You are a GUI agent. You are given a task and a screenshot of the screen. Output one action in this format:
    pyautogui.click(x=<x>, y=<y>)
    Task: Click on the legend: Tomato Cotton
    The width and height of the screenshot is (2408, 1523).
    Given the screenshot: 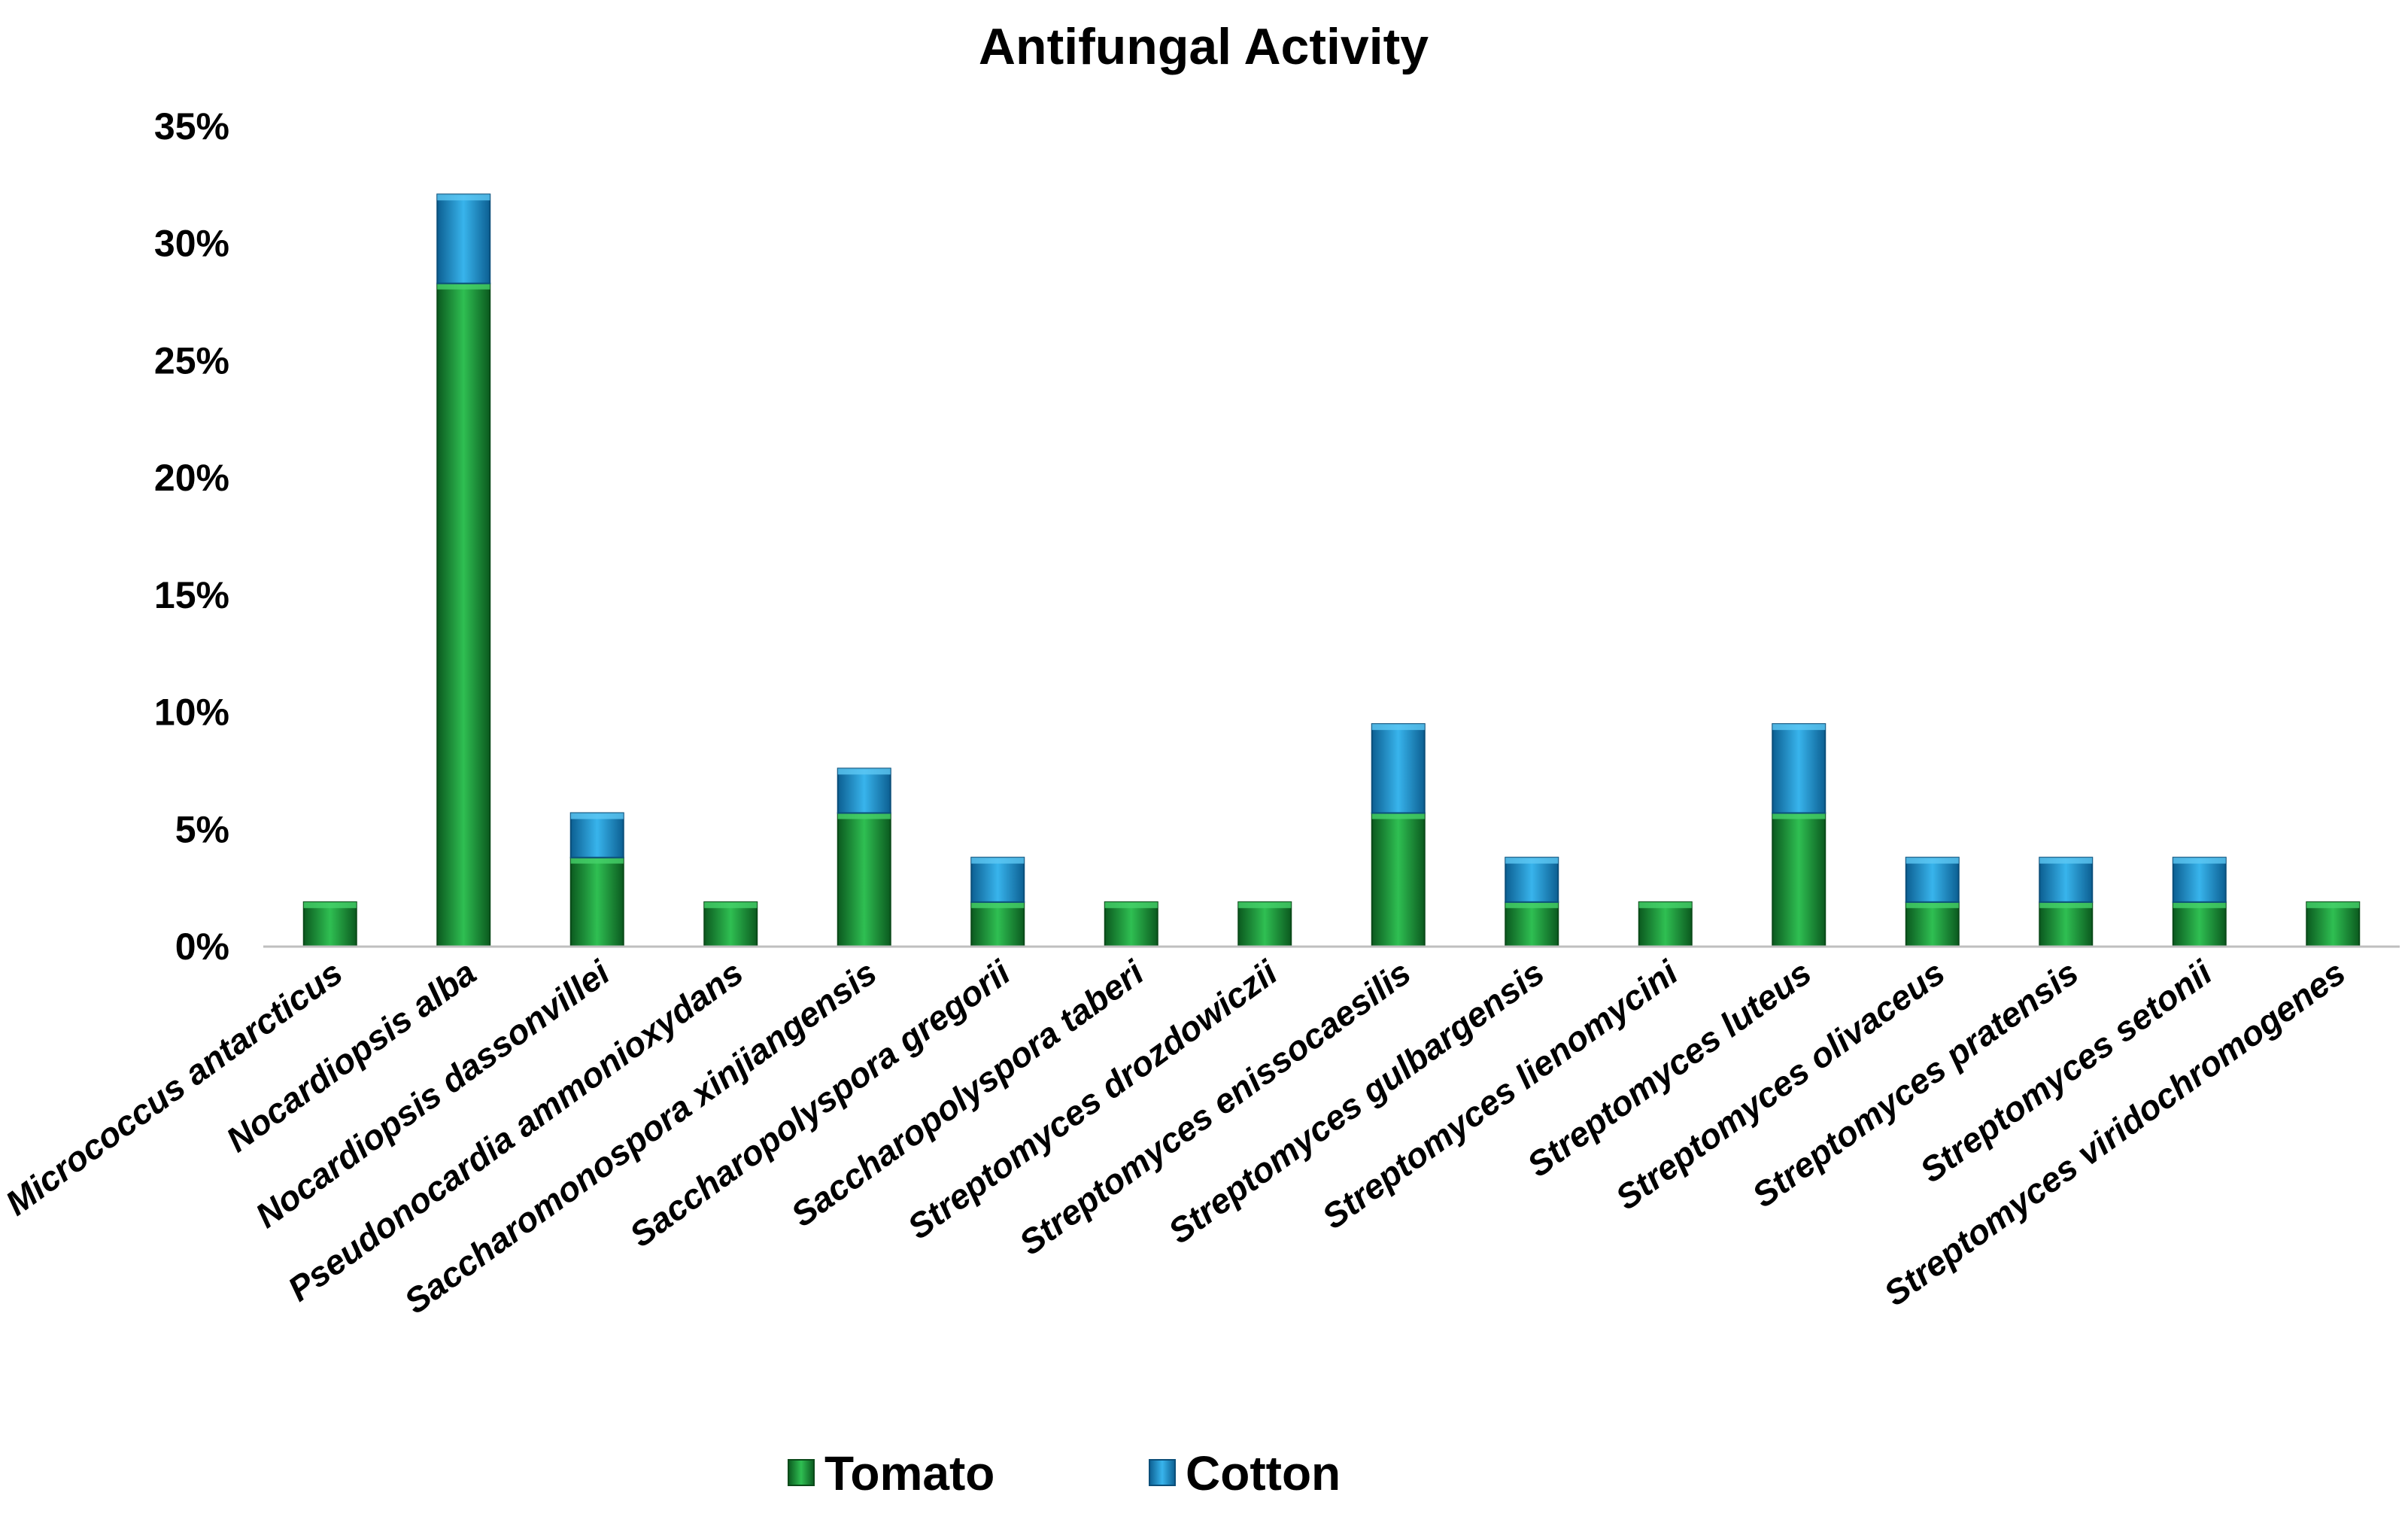 What is the action you would take?
    pyautogui.click(x=1064, y=1473)
    